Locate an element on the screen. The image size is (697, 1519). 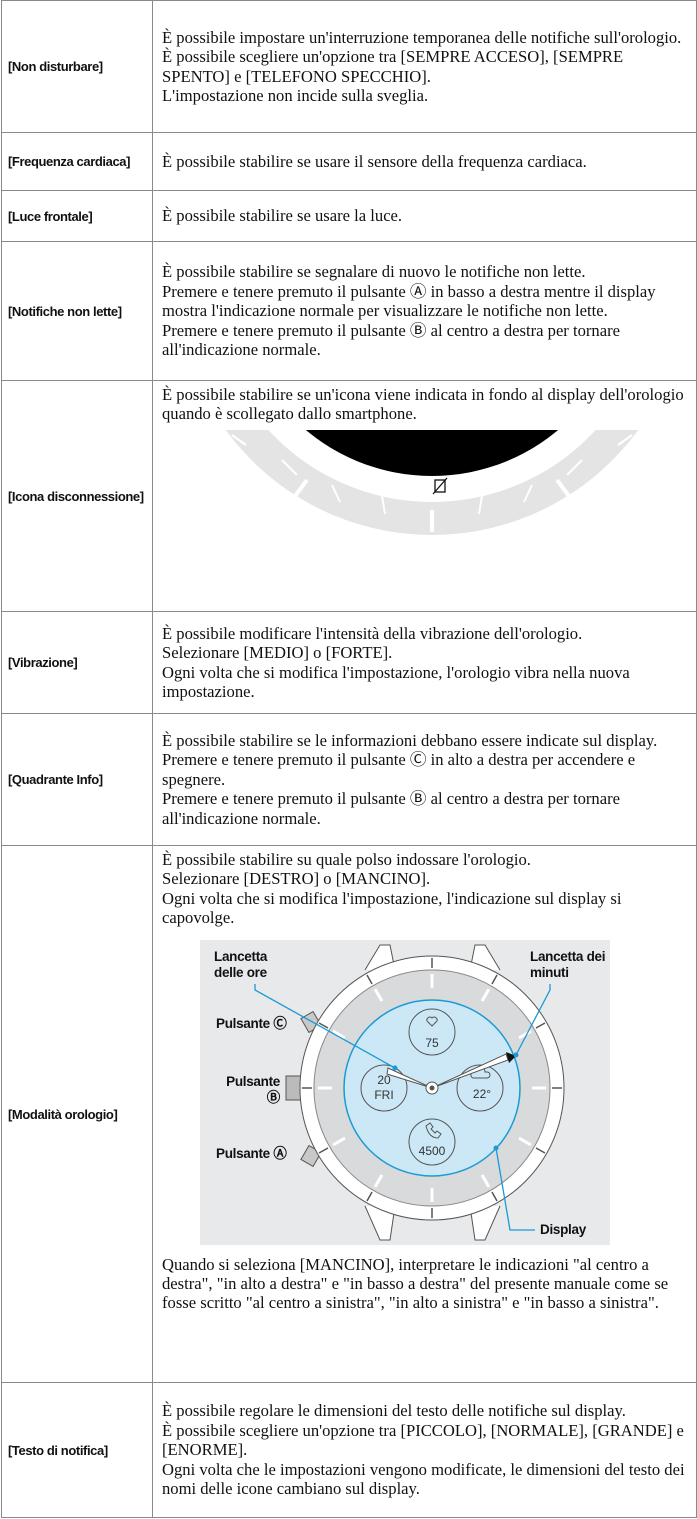
minute-hand-label: Lancetta dei minuti is located at coordinates (568, 964).